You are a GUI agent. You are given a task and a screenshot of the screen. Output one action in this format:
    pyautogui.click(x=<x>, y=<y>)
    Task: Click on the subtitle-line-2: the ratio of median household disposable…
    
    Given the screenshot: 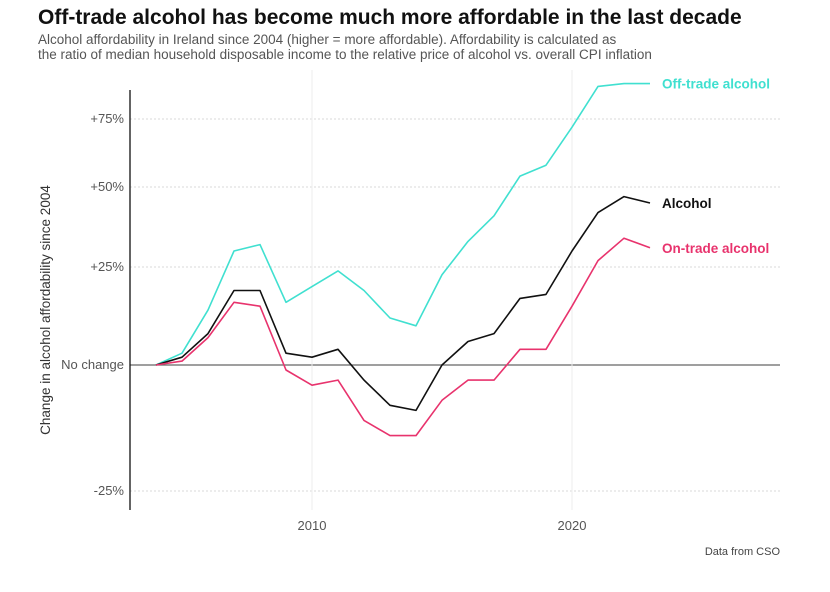 What is the action you would take?
    pyautogui.click(x=345, y=54)
    